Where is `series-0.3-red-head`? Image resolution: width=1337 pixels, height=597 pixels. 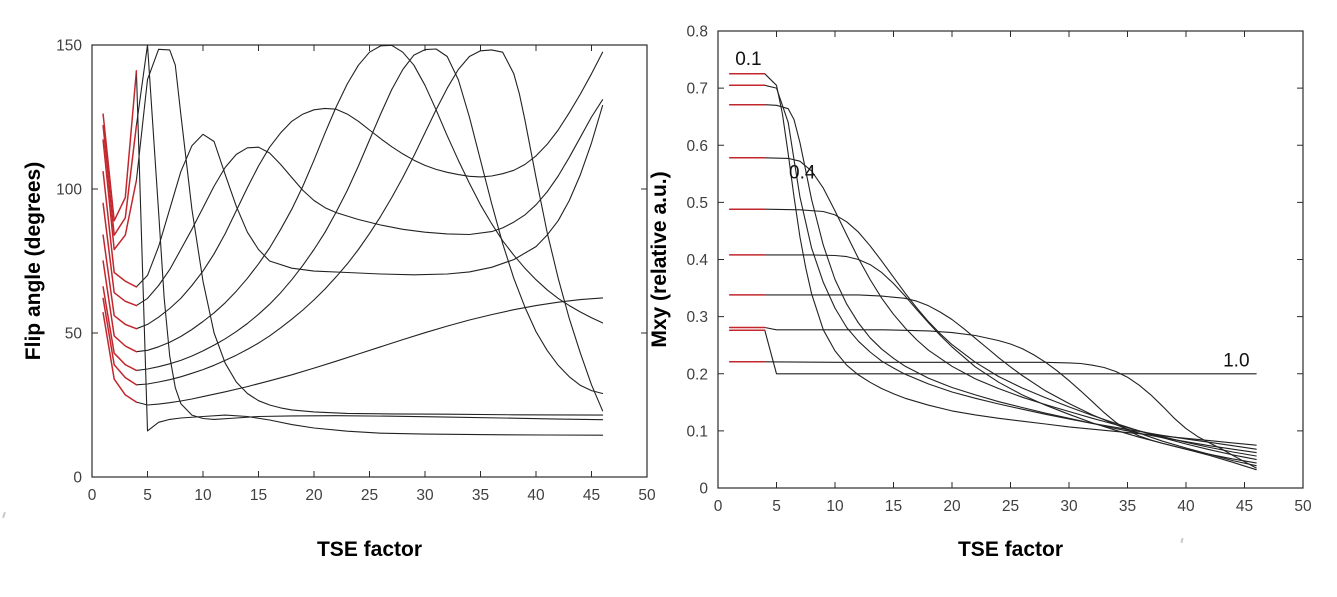 series-0.3-red-head is located at coordinates (120, 195).